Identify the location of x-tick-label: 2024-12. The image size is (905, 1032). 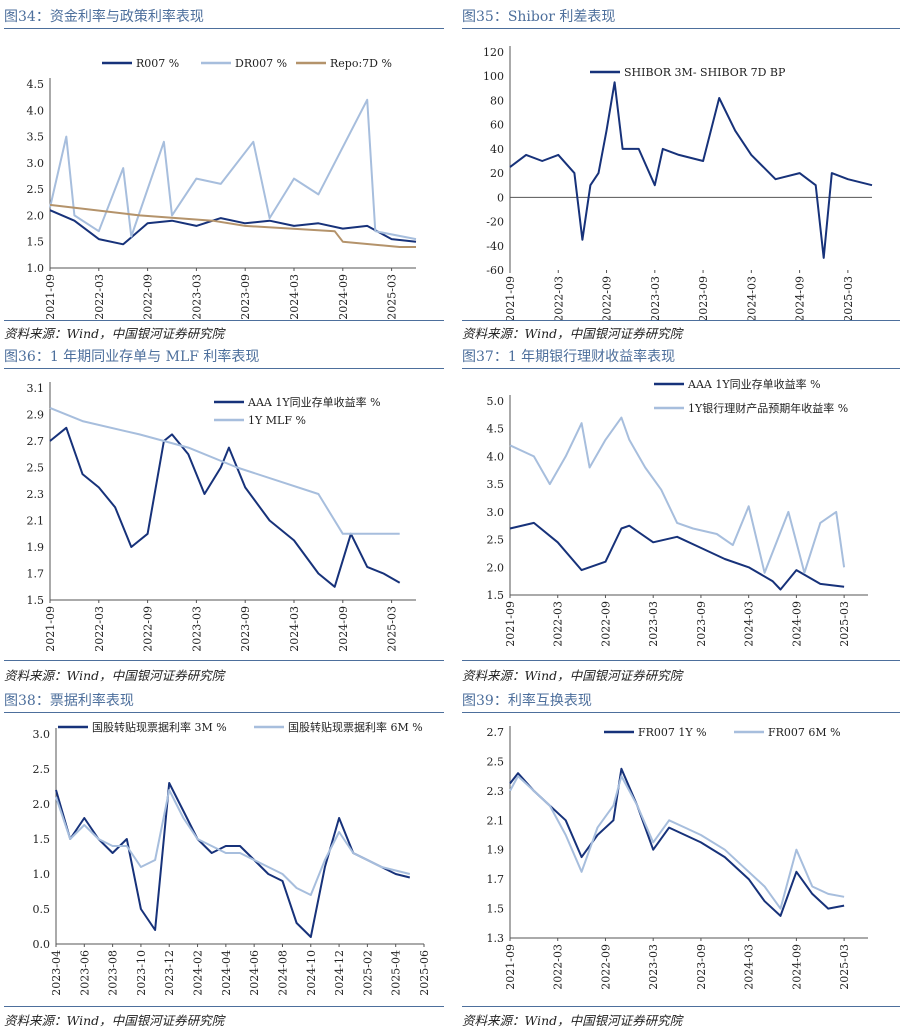
(339, 973).